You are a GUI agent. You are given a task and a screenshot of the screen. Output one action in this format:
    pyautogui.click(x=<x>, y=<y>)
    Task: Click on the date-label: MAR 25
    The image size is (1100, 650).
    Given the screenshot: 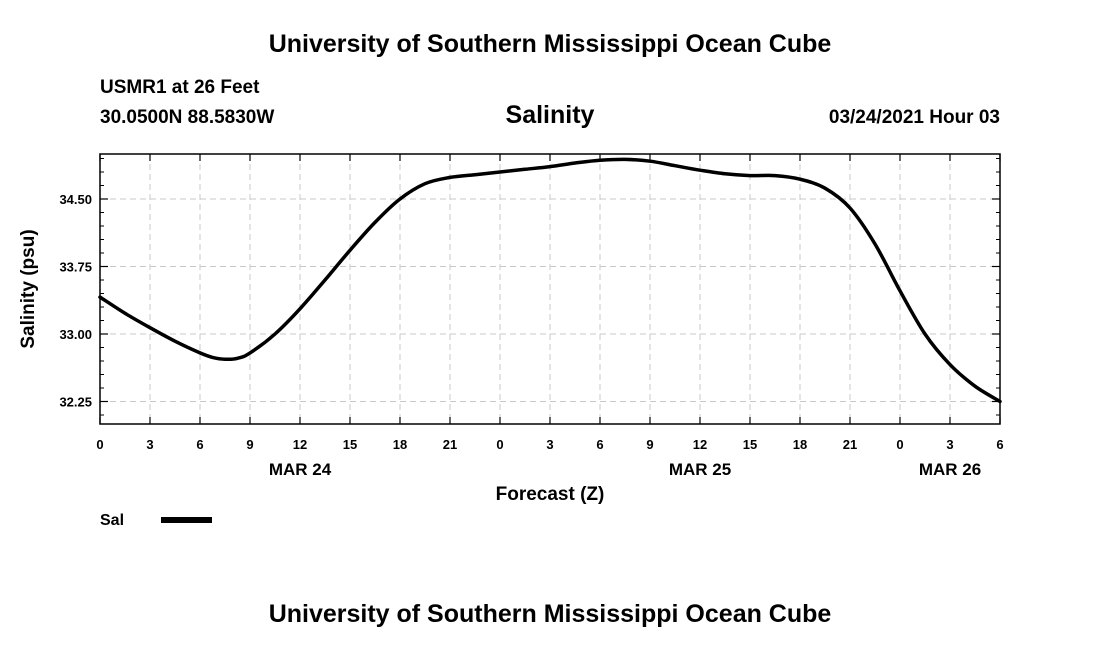 What is the action you would take?
    pyautogui.click(x=700, y=469)
    